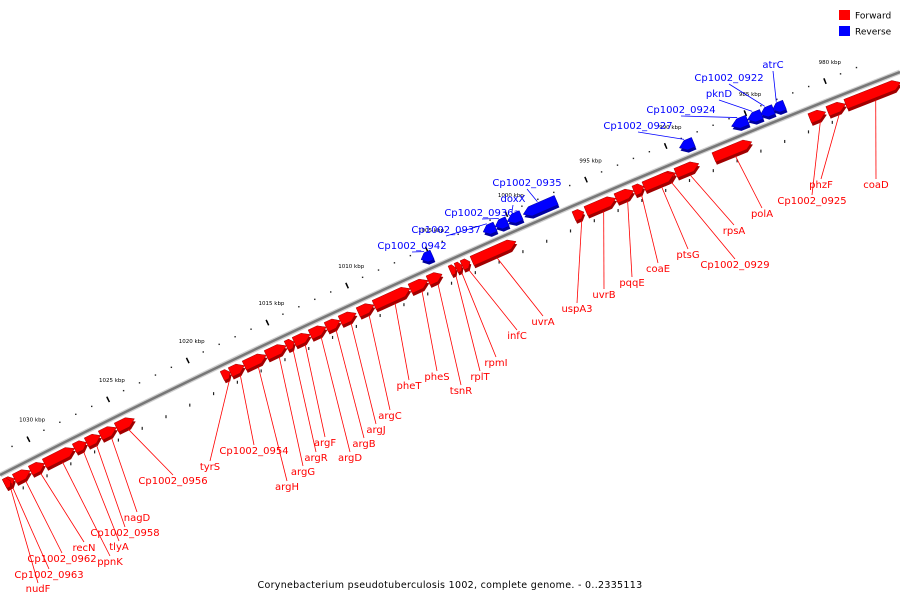 The height and width of the screenshot is (600, 900). I want to click on gene-nudF, so click(20, 530).